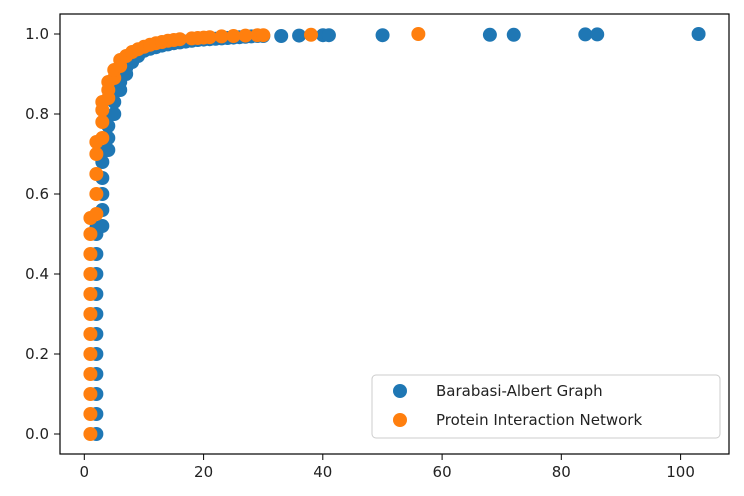 This screenshot has width=744, height=496. Describe the element at coordinates (400, 391) in the screenshot. I see `legend-marker-barabasi-albert` at that location.